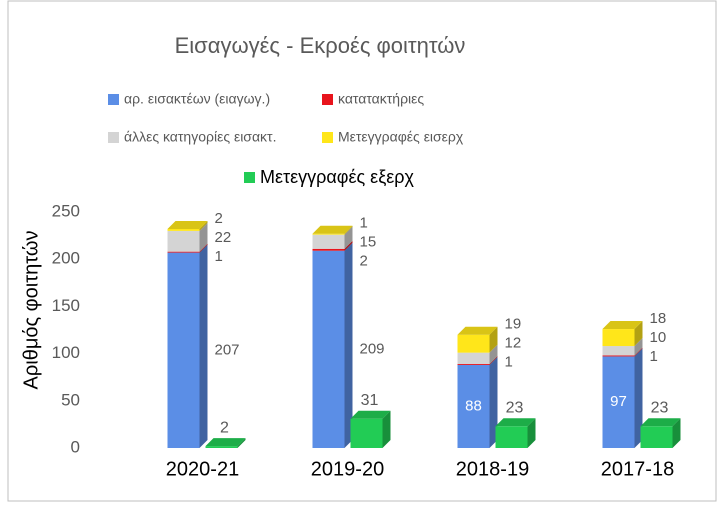 Image resolution: width=723 pixels, height=505 pixels. Describe the element at coordinates (70, 399) in the screenshot. I see `y-tick-label: 50` at that location.